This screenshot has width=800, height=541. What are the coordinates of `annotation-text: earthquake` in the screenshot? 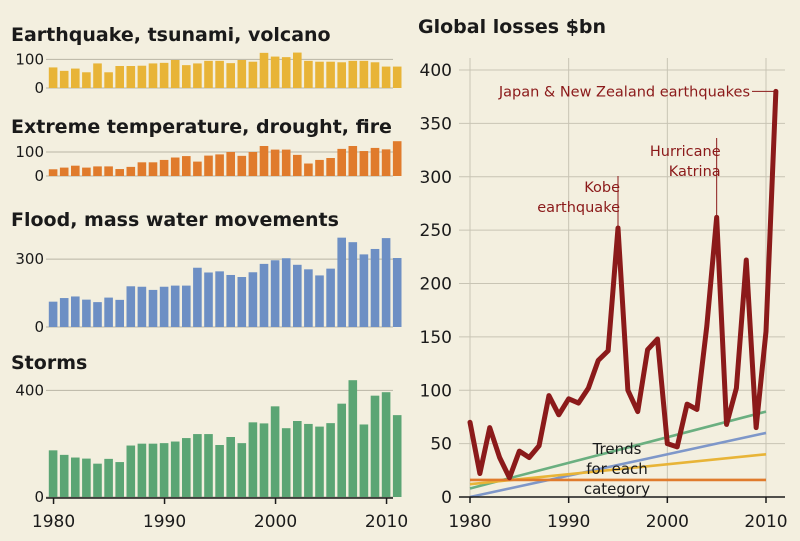 It's located at (578, 208).